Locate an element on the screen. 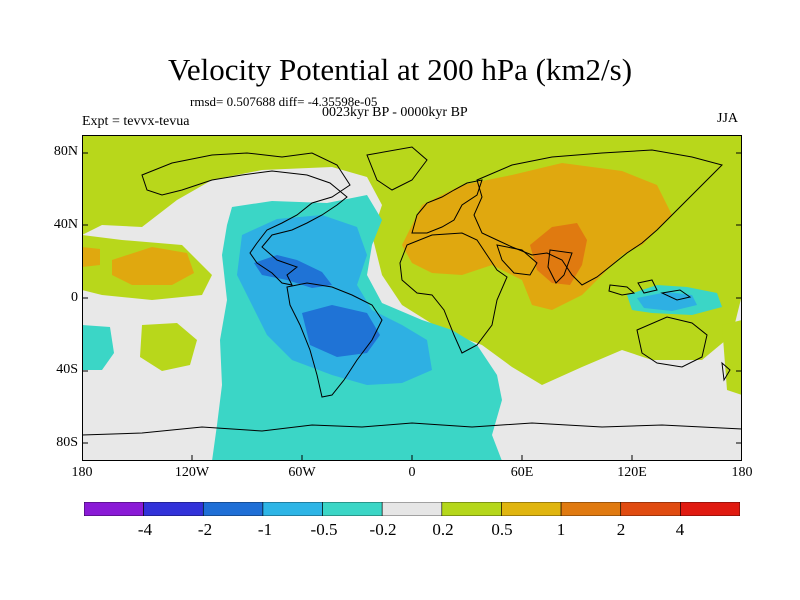  positive-orange-pacific is located at coordinates (153, 266).